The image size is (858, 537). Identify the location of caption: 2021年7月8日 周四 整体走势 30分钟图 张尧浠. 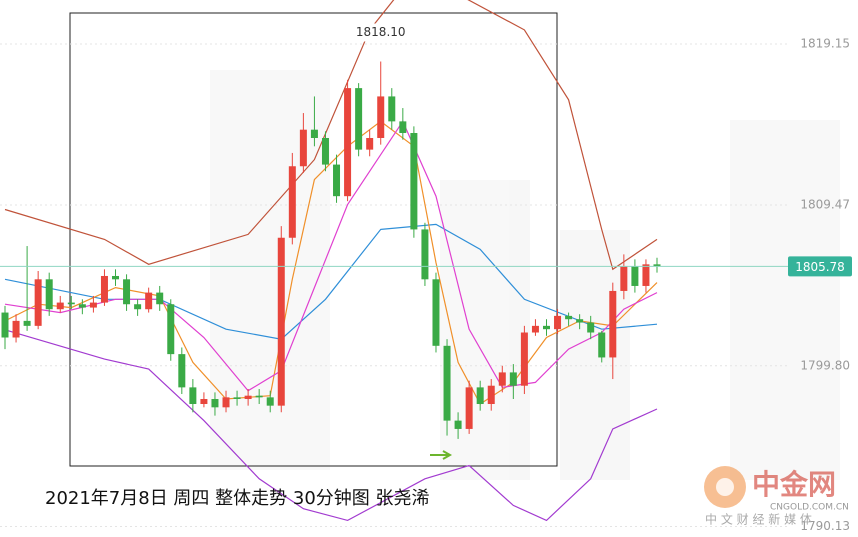
(237, 498).